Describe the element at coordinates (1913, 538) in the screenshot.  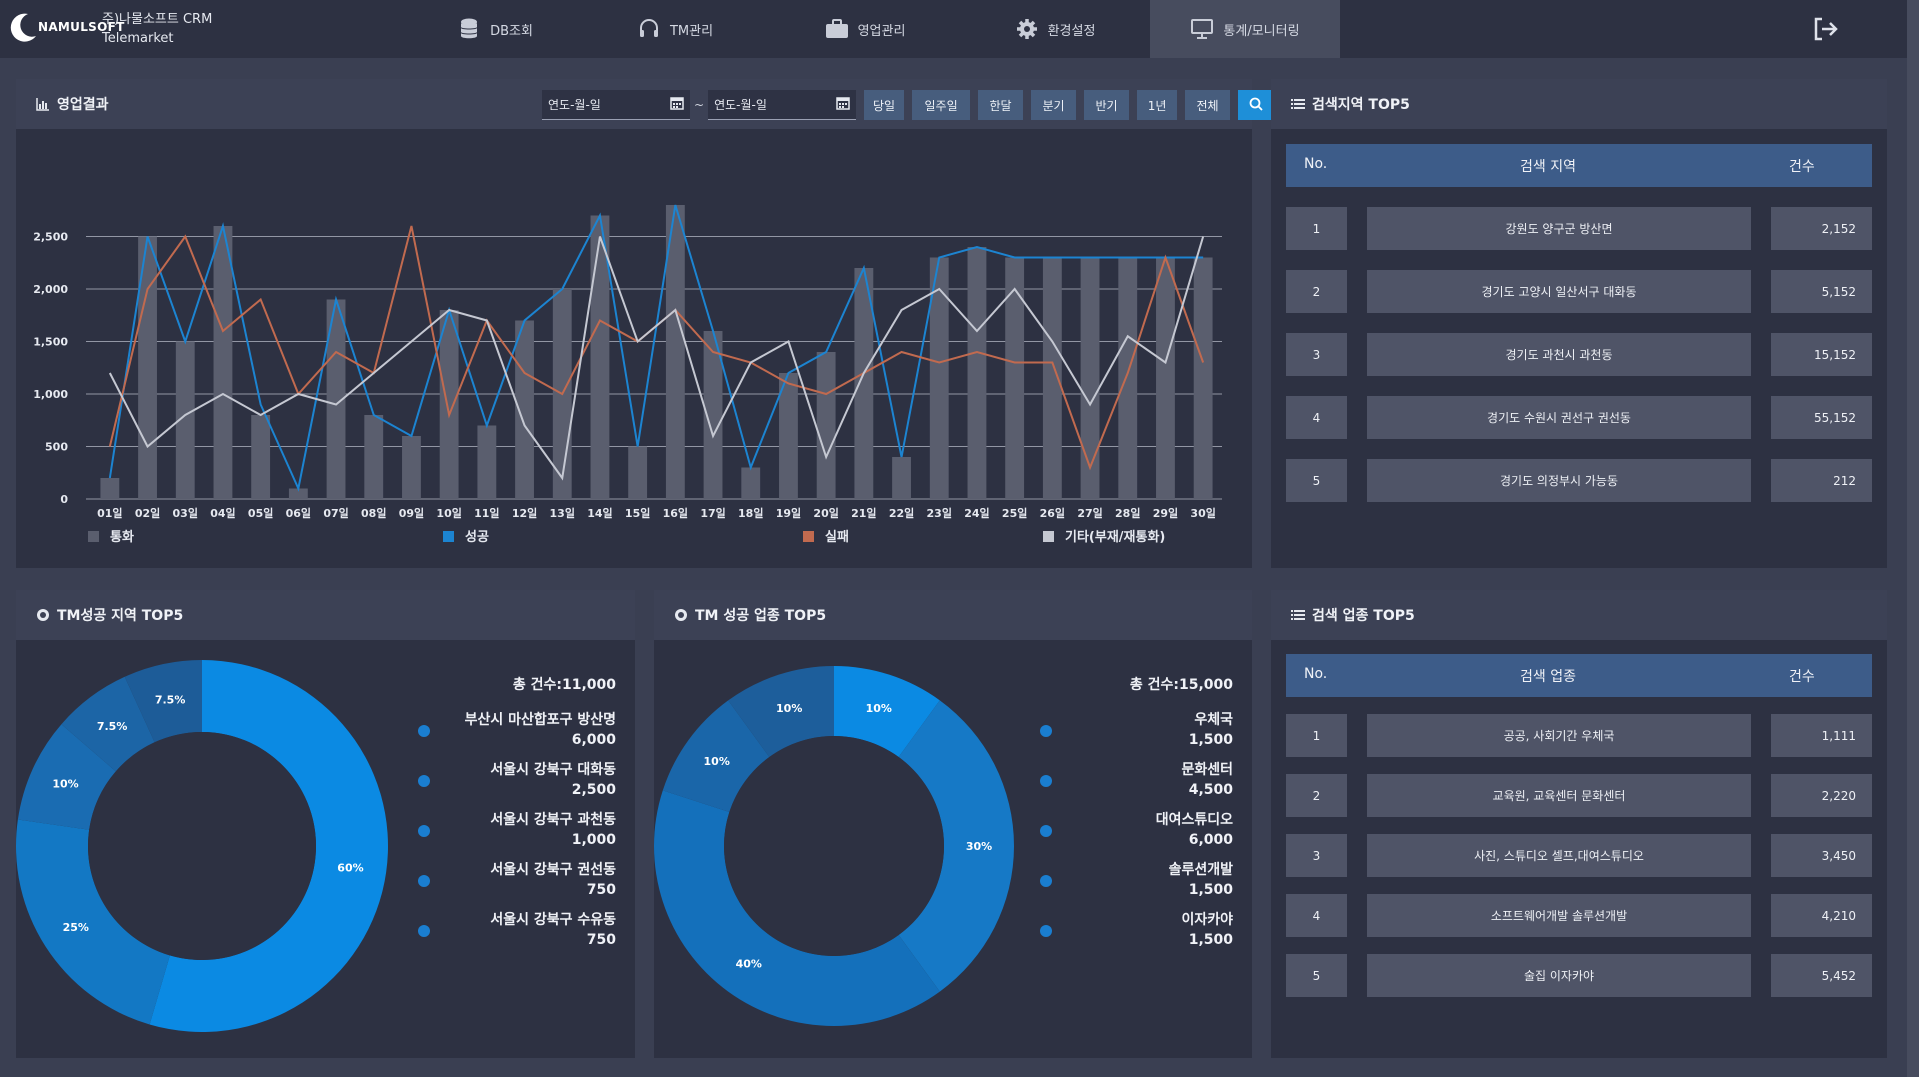
I see `vertical-scrollbar` at that location.